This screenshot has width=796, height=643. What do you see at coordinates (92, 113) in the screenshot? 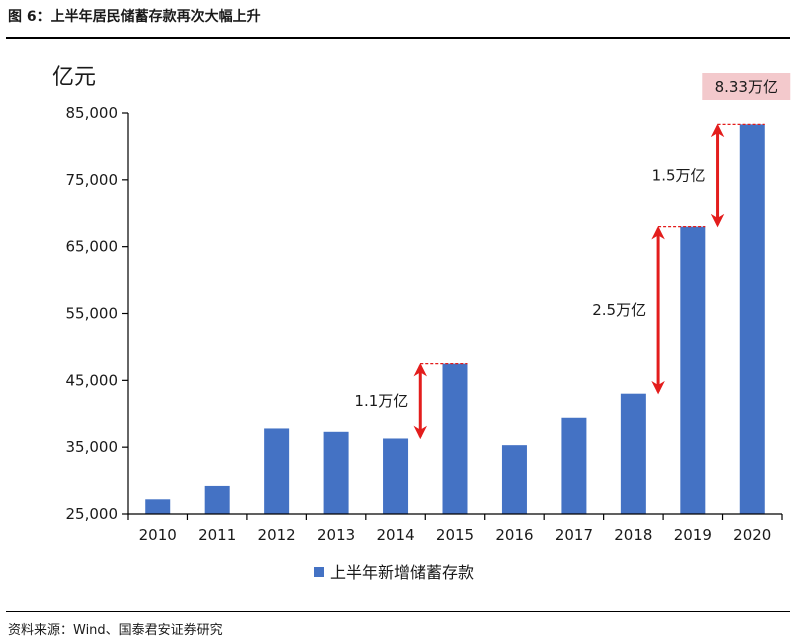
I see `y-tick-label: 85,000` at bounding box center [92, 113].